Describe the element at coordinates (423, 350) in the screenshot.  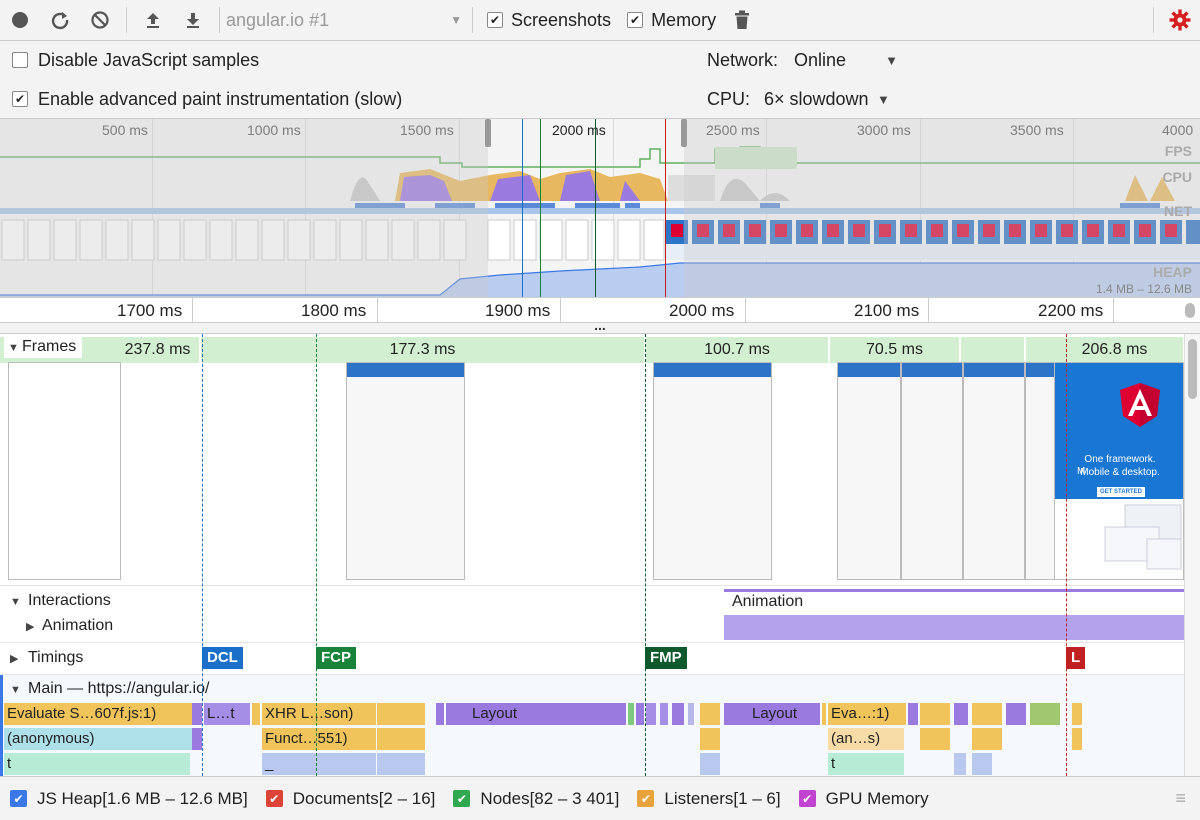
I see `frame-duration: 177.3 ms` at that location.